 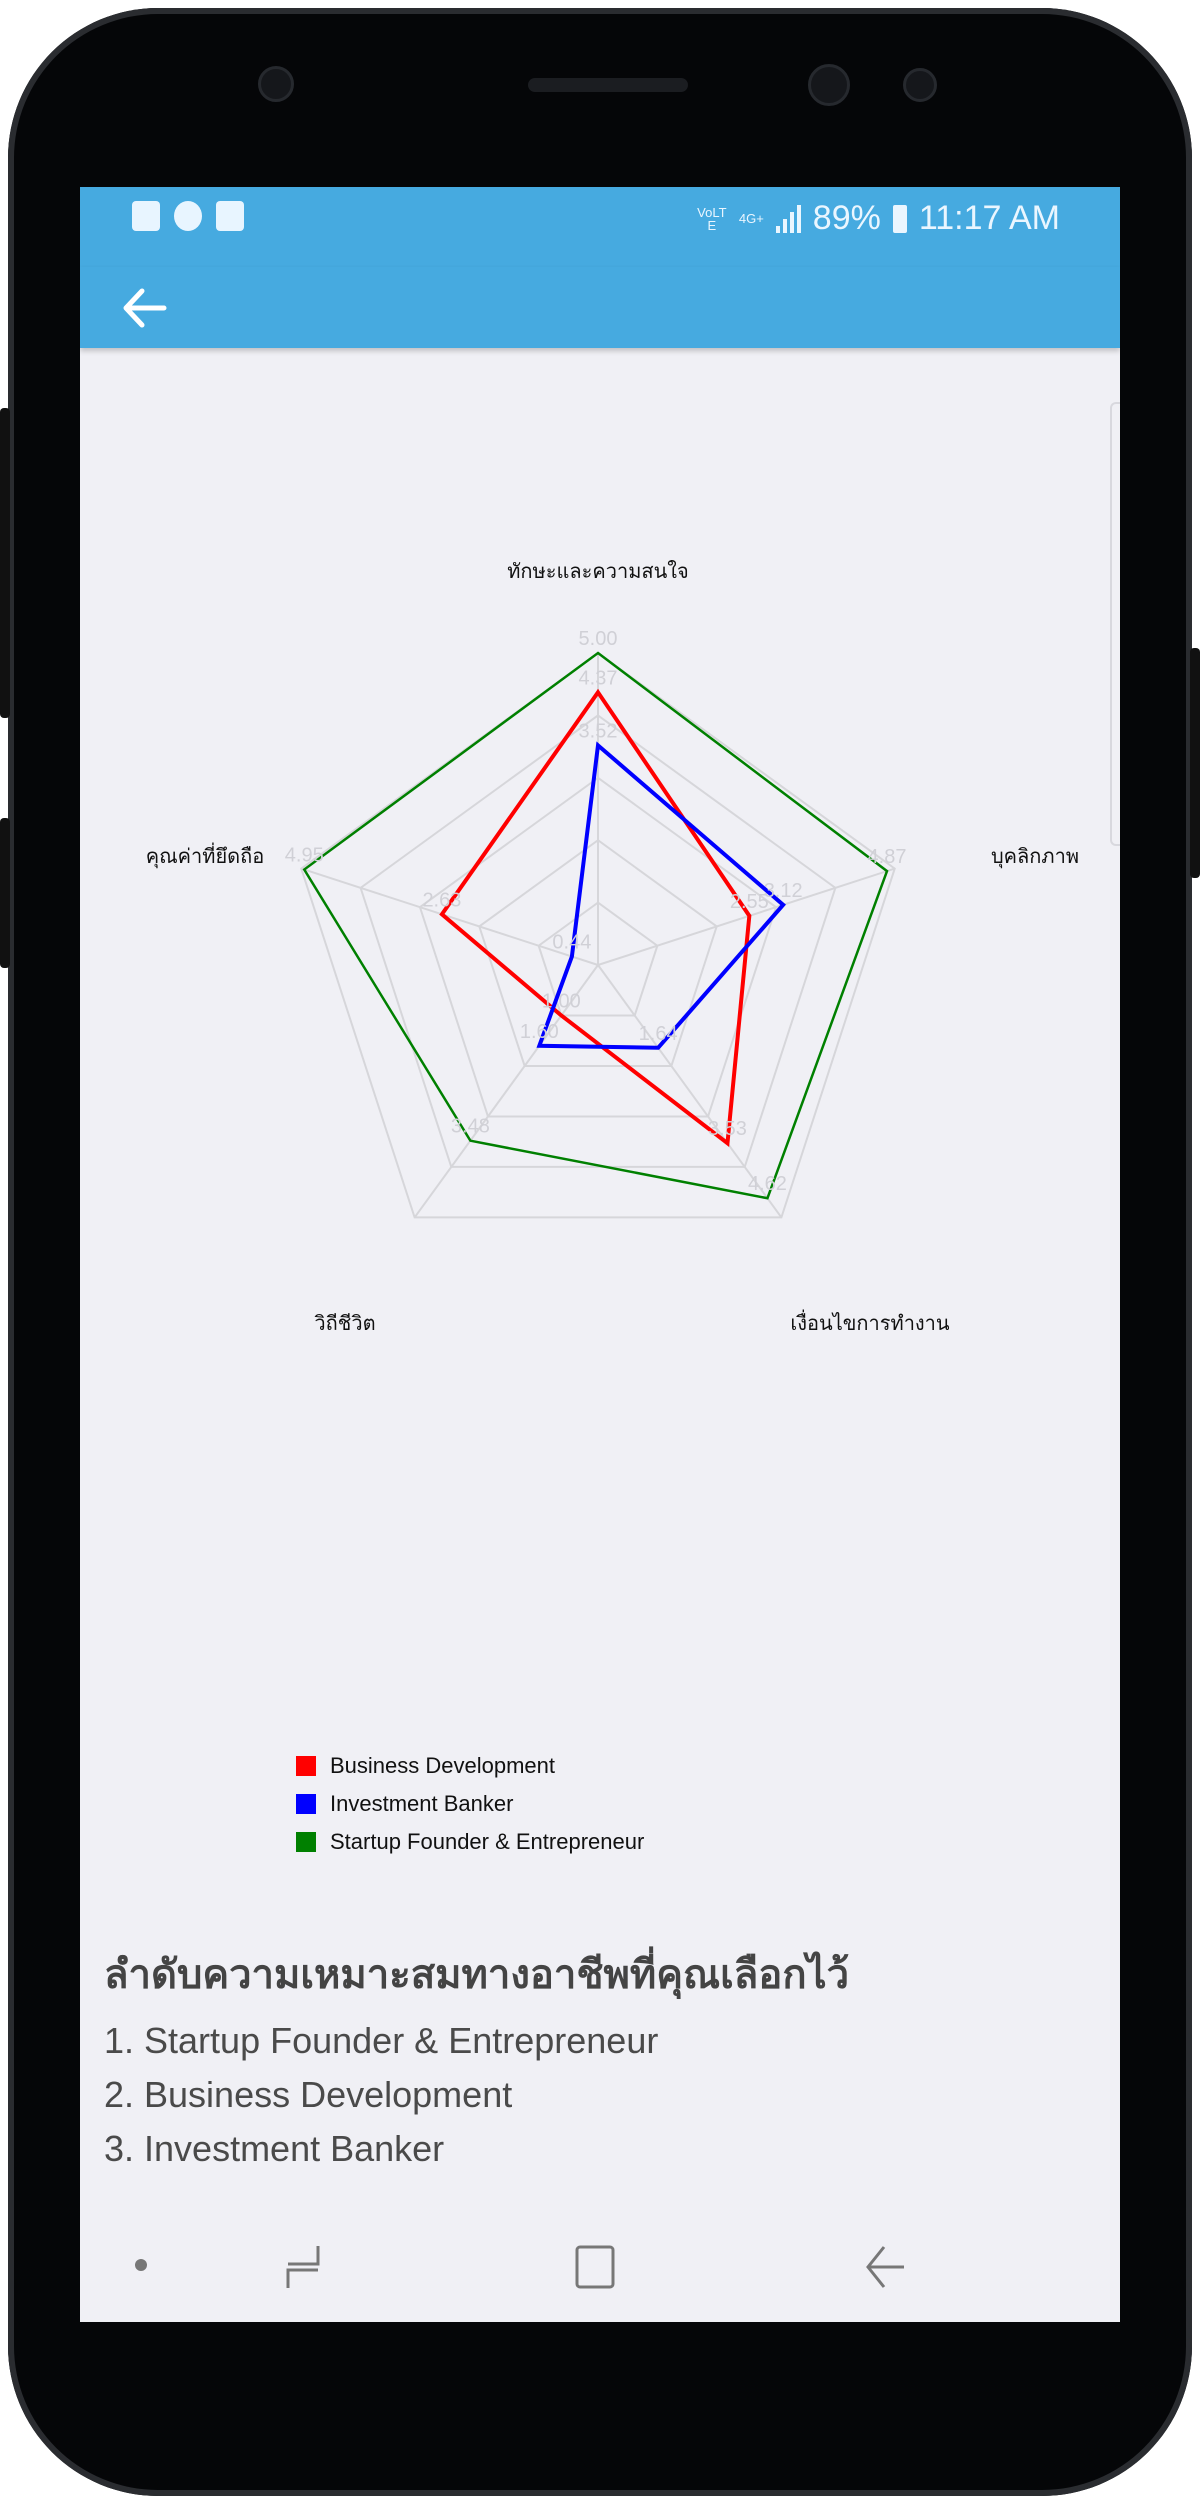 What do you see at coordinates (477, 1975) in the screenshot?
I see `ranking-title: ลำดับความเหมาะสมทางอาชีพที่คุณเลือกไว้` at bounding box center [477, 1975].